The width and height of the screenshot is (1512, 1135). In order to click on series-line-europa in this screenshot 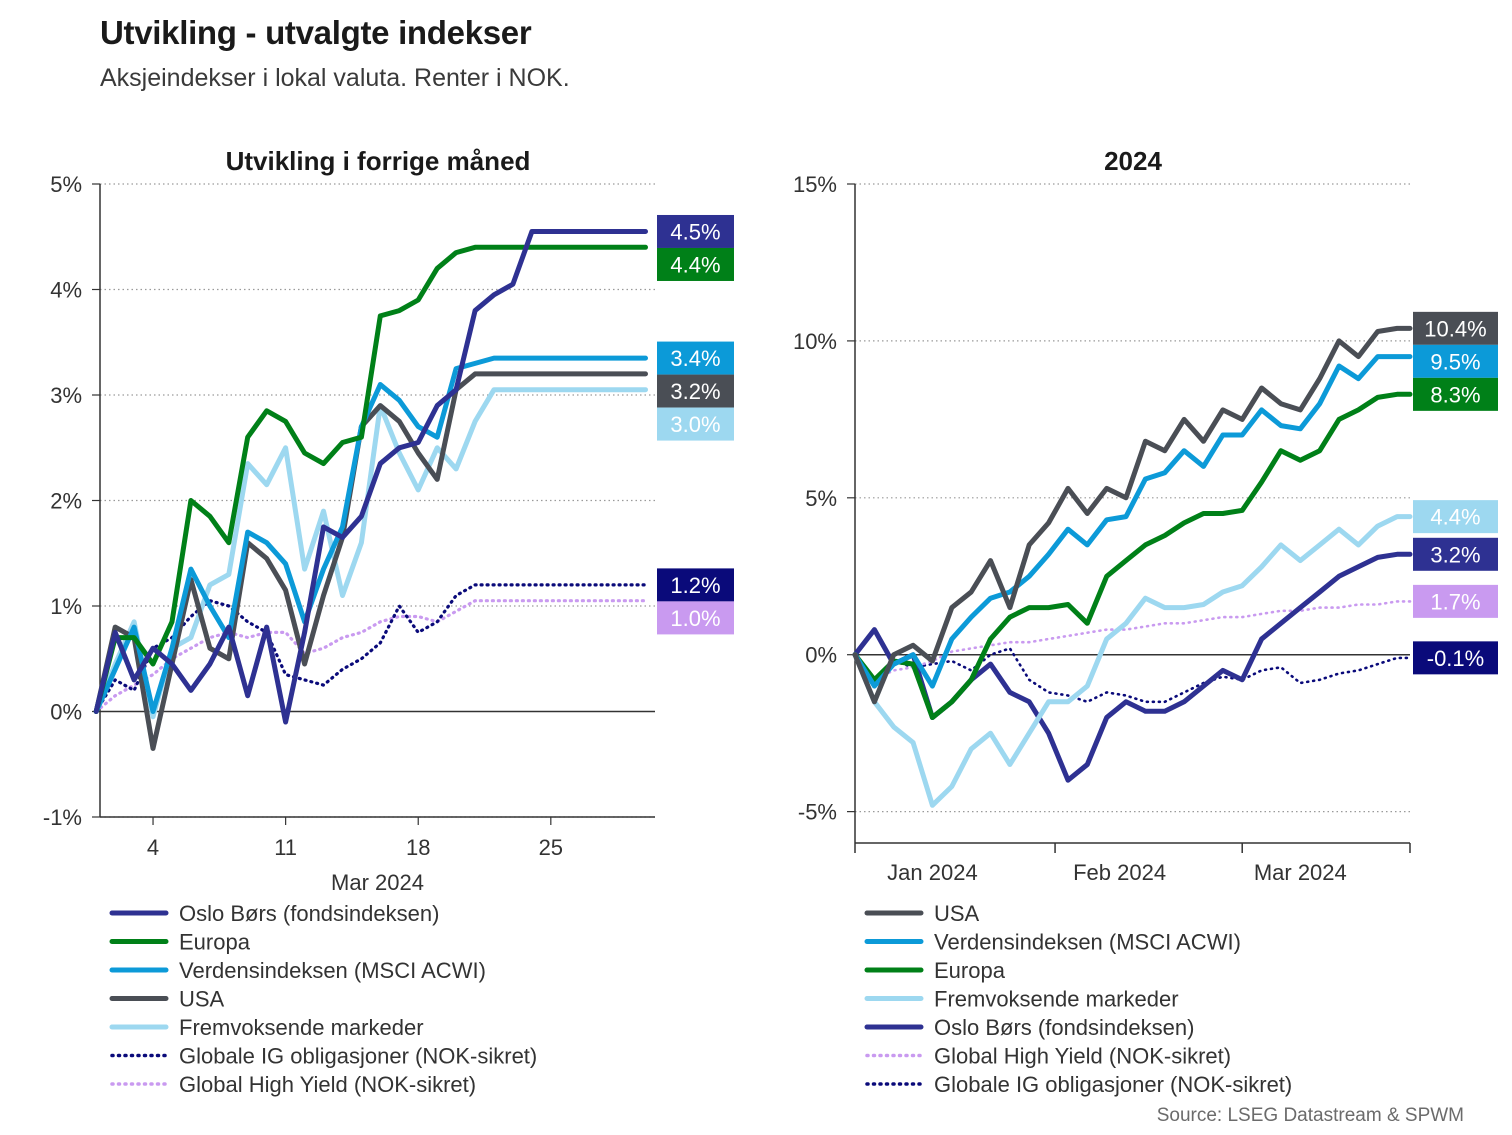, I will do `click(1132, 555)`.